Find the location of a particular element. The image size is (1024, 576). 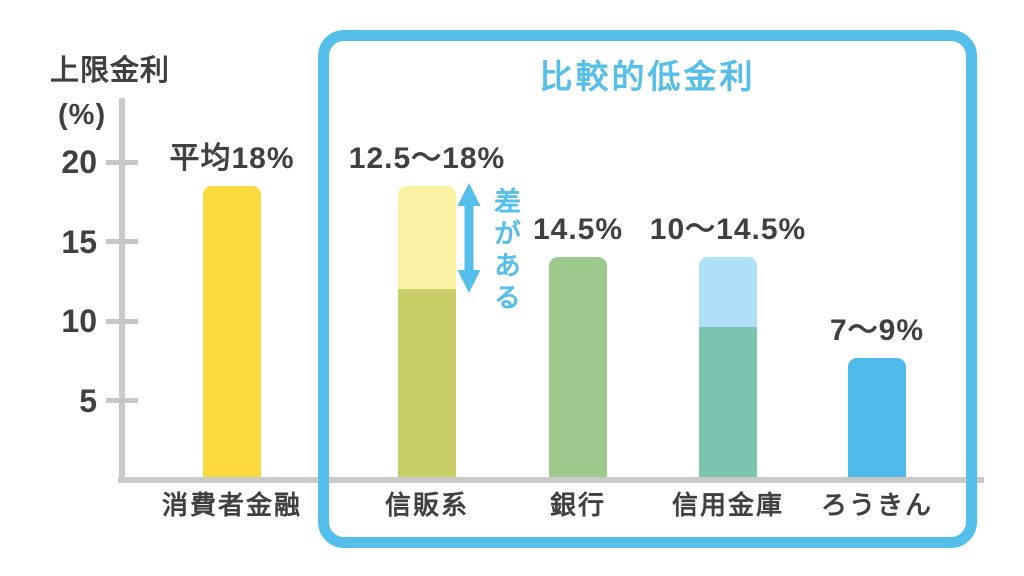

bar-shinpan-lower-segment is located at coordinates (427, 384).